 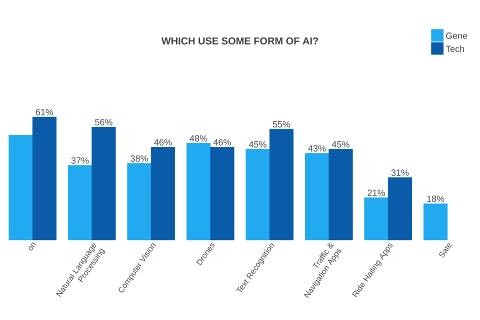 What do you see at coordinates (139, 158) in the screenshot?
I see `data-label: 38%` at bounding box center [139, 158].